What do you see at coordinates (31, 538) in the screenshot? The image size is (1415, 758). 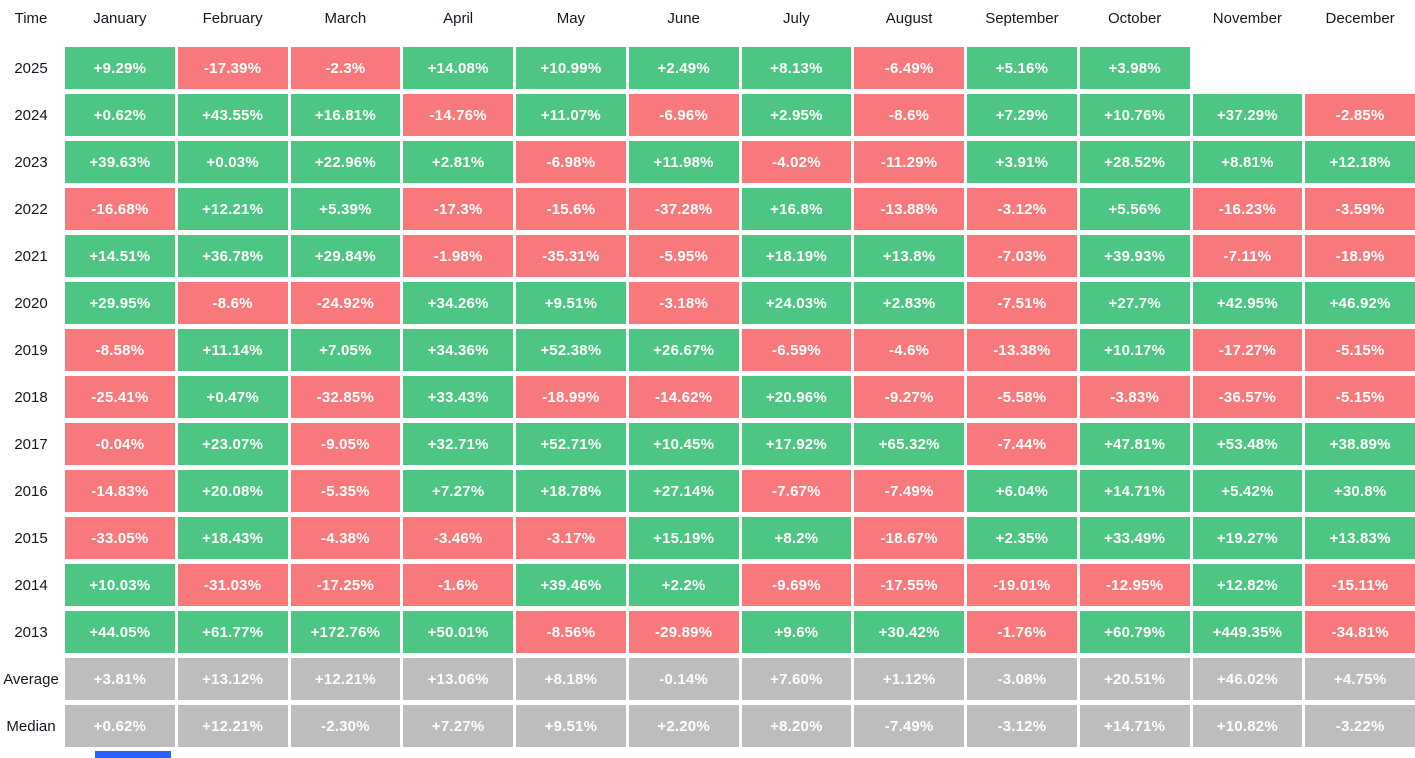 I see `row-label-2015: 2015` at bounding box center [31, 538].